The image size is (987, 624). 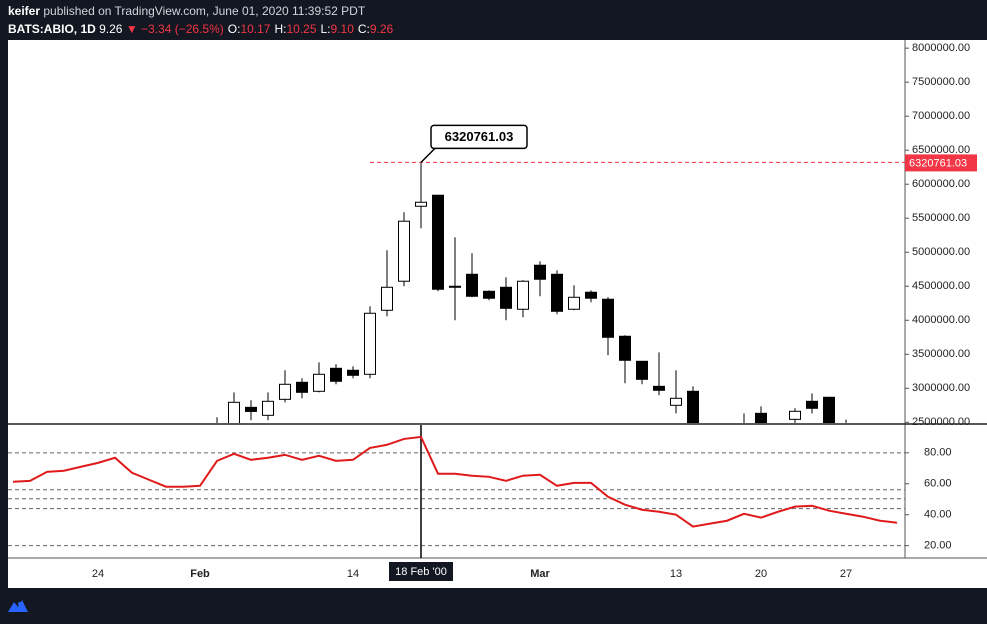 What do you see at coordinates (941, 354) in the screenshot?
I see `y-tick-label: 3500000.00` at bounding box center [941, 354].